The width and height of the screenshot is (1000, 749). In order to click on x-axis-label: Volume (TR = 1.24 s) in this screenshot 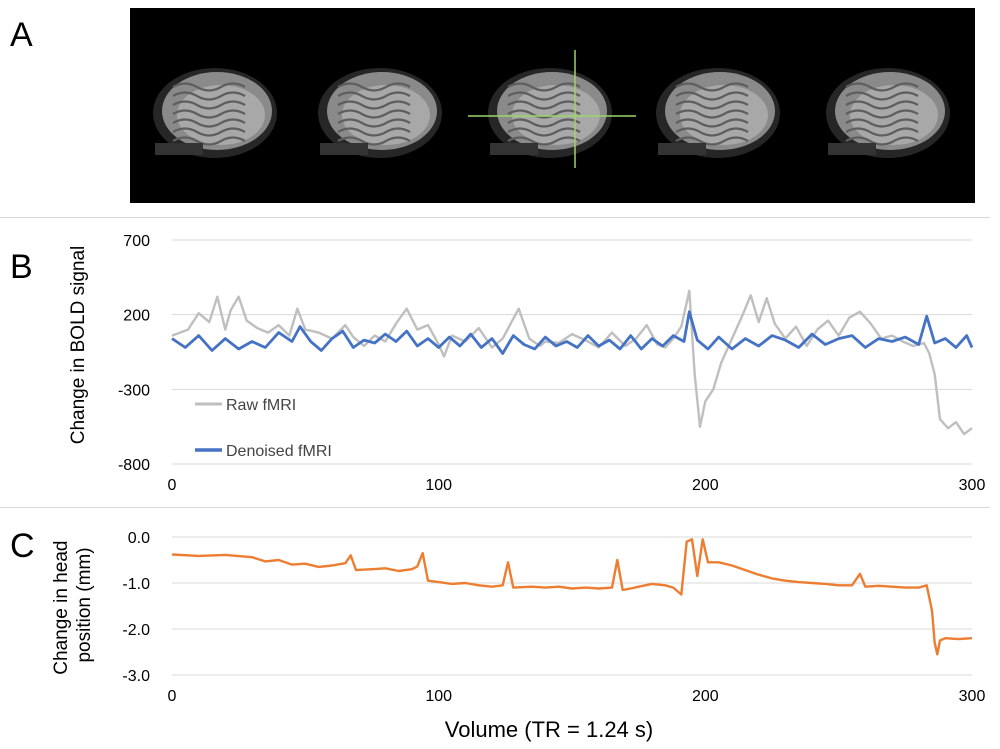, I will do `click(549, 729)`.